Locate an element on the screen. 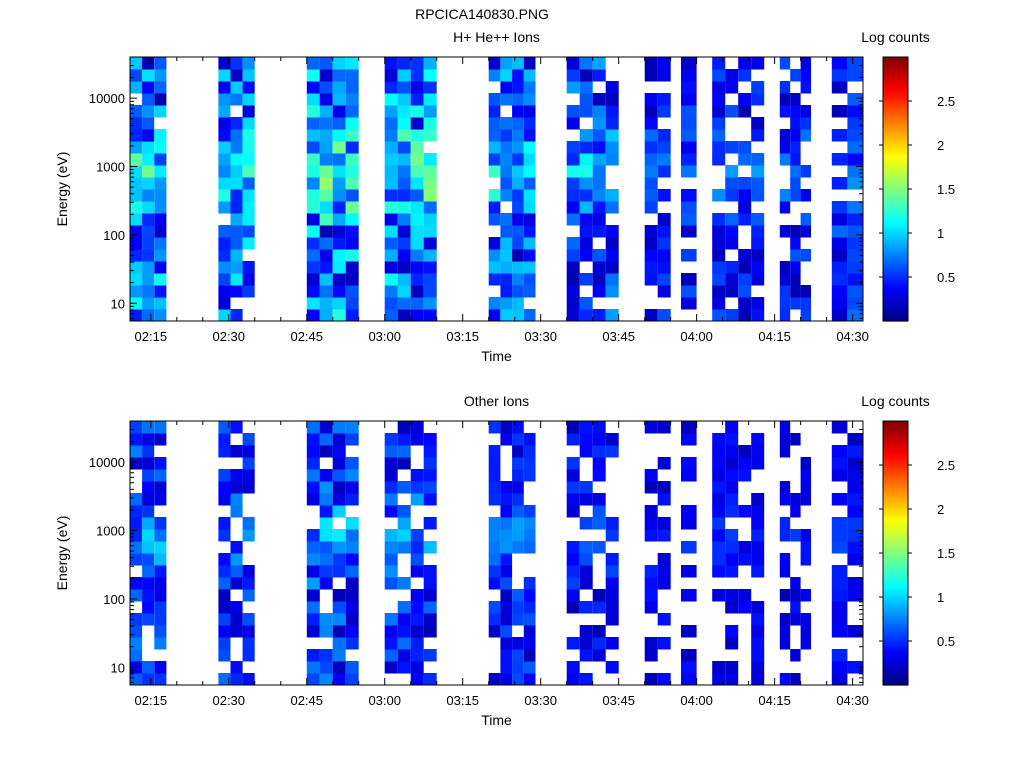 This screenshot has height=768, width=1024. x-tick-label: 02:30 is located at coordinates (228, 700).